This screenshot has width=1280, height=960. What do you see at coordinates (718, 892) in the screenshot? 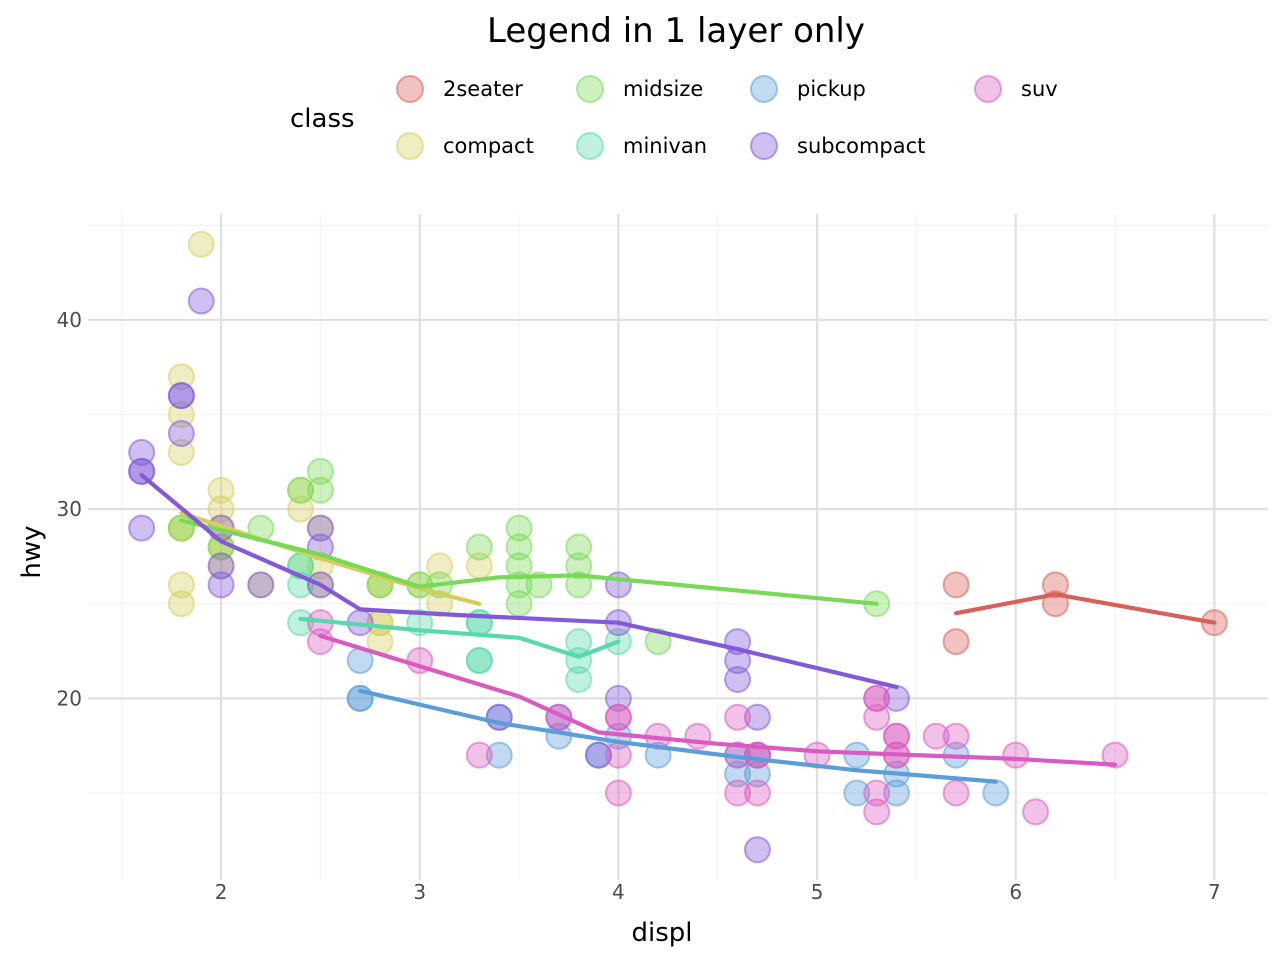
I see `x-tick-labels: 2 3 4 5 6 7` at bounding box center [718, 892].